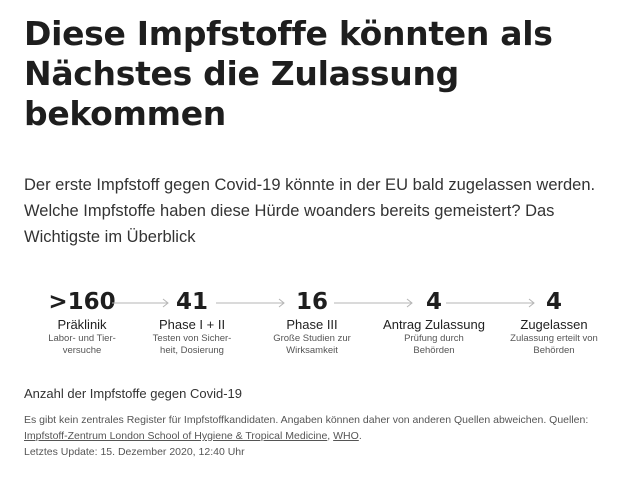  What do you see at coordinates (133, 393) in the screenshot?
I see `figure-caption: Anzahl der Impfstoffe gegen Covid-19` at bounding box center [133, 393].